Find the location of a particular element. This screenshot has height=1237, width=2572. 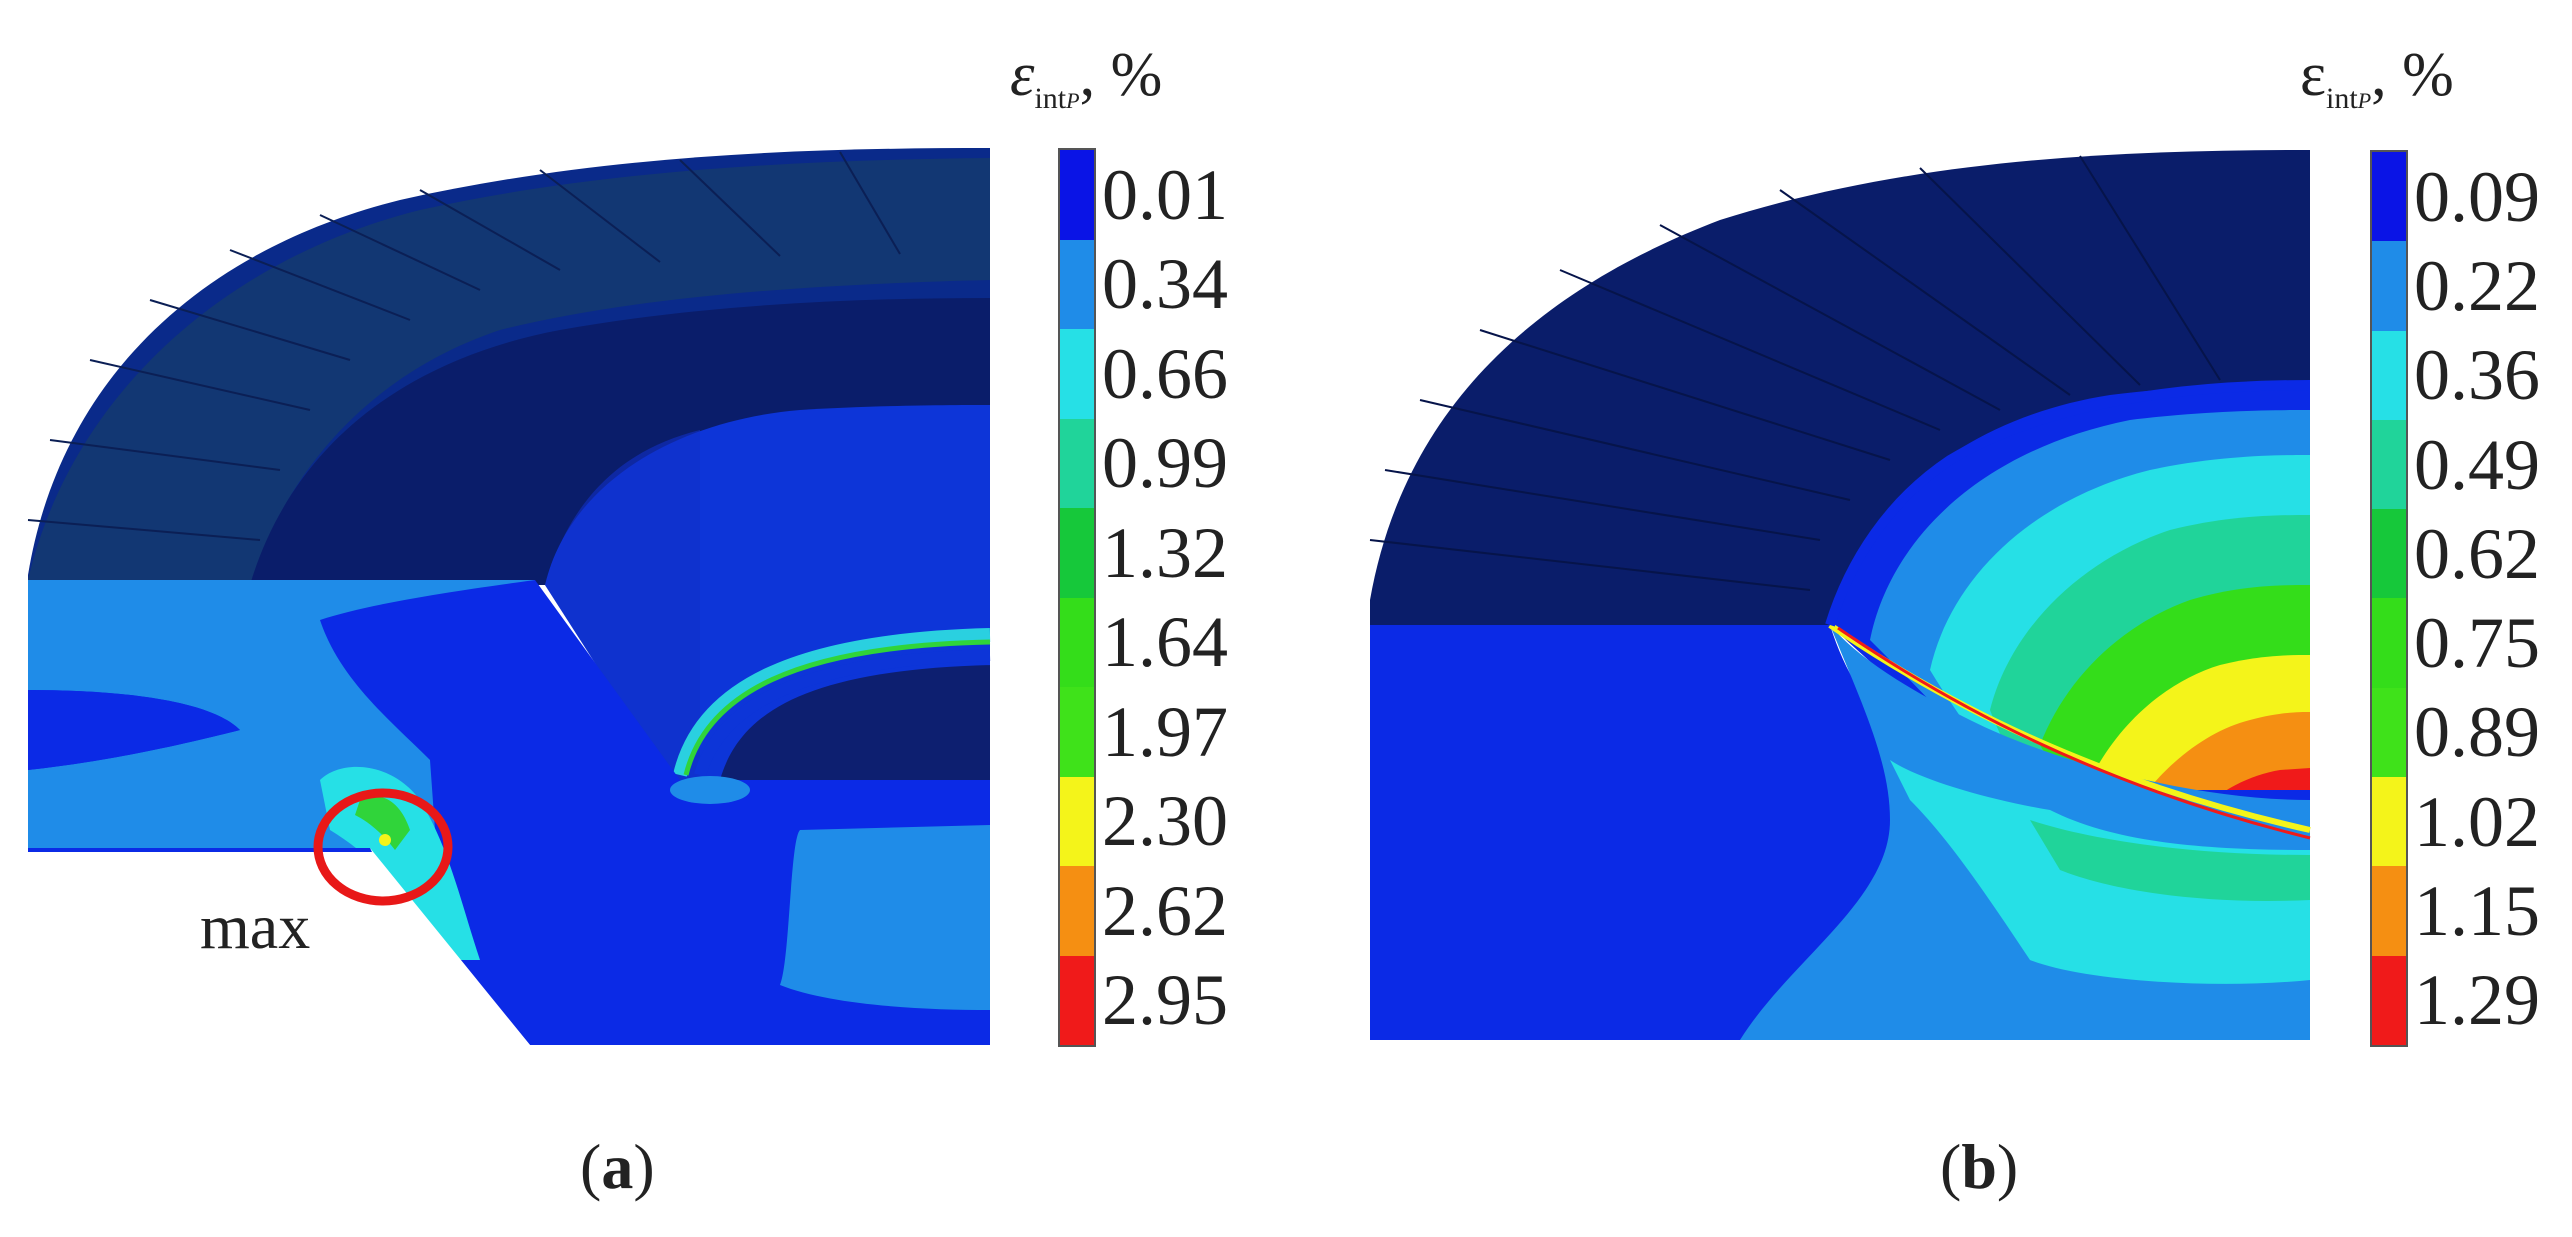

colorbar-tick-label: 1.32 is located at coordinates (1165, 552).